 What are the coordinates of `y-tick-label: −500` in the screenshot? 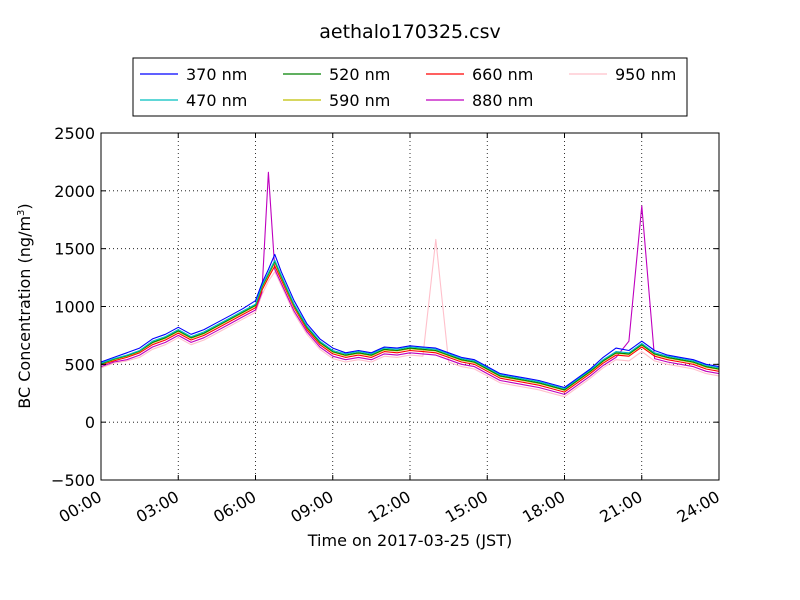 It's located at (73, 480).